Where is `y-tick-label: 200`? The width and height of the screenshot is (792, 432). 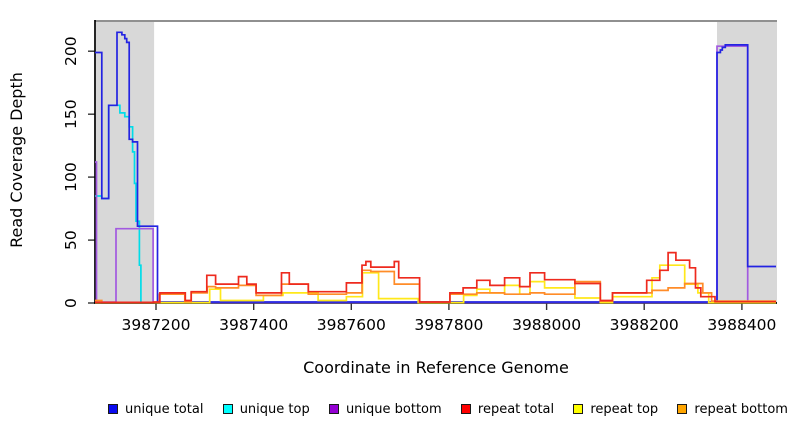 y-tick-label: 200 is located at coordinates (71, 51).